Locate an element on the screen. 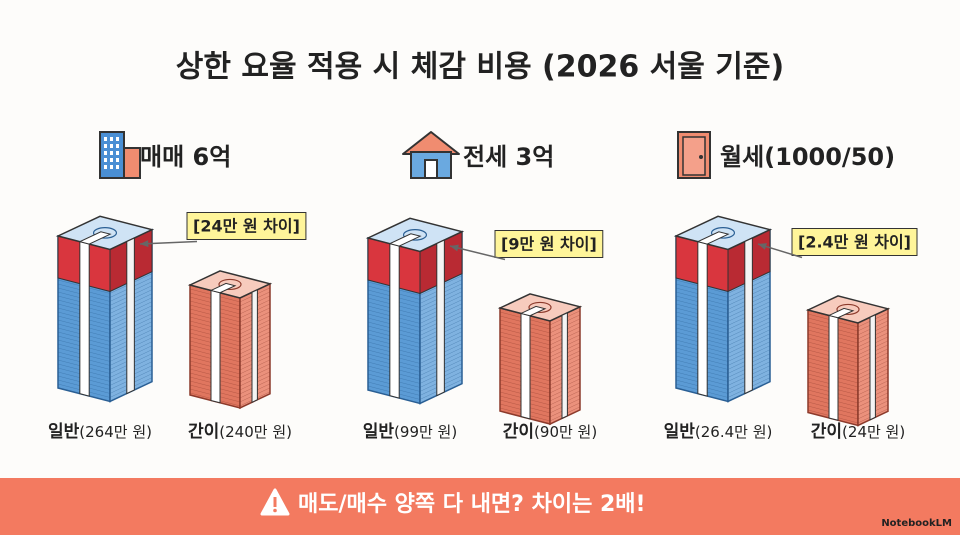 This screenshot has width=960, height=535. brand: NotebookLM is located at coordinates (916, 523).